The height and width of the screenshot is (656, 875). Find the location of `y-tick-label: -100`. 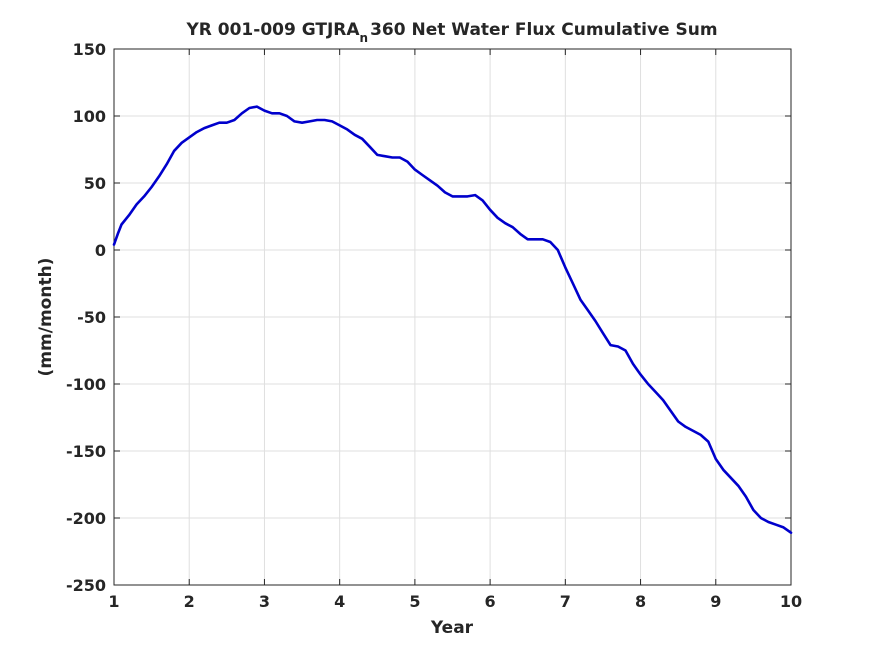

y-tick-label: -100 is located at coordinates (86, 384).